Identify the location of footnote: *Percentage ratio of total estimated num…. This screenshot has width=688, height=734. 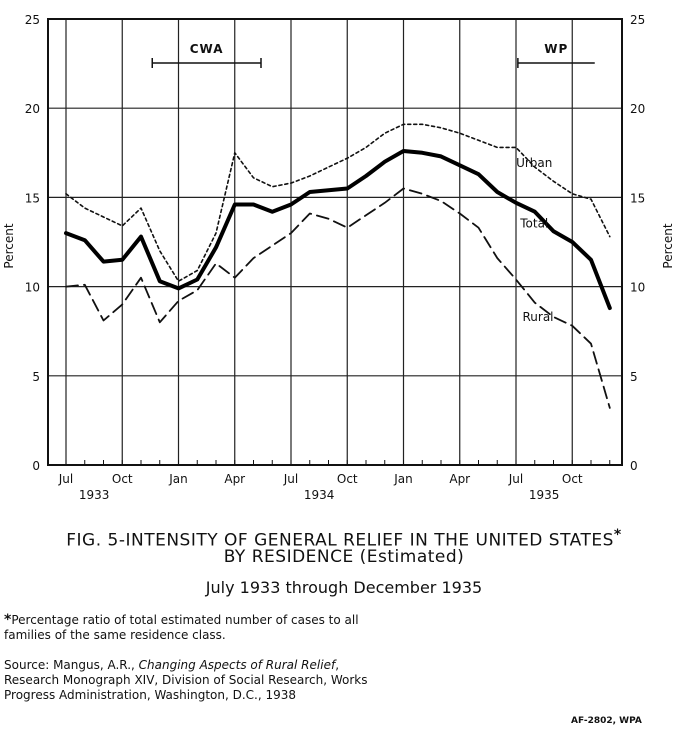
(204, 628).